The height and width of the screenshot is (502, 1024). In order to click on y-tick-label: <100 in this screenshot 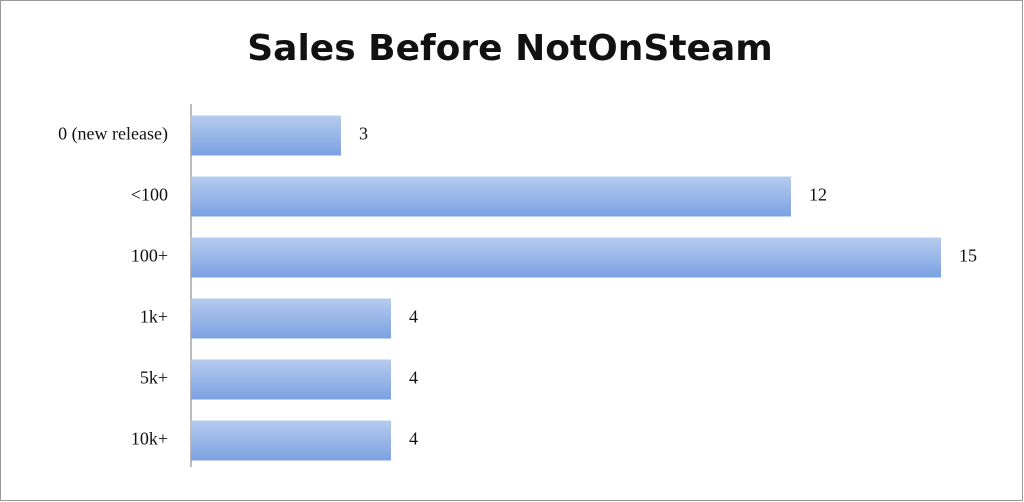, I will do `click(149, 195)`.